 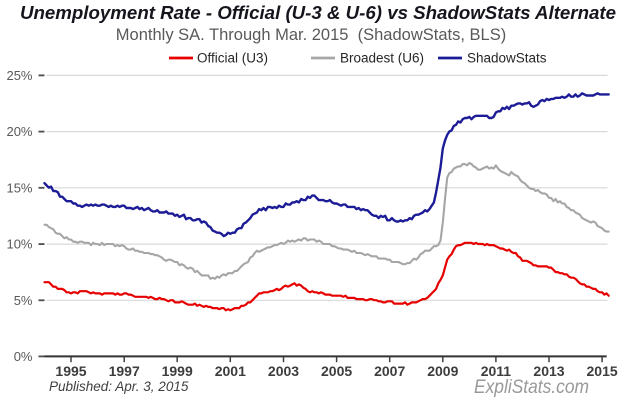 I want to click on svg-text: 10%, so click(x=19, y=244).